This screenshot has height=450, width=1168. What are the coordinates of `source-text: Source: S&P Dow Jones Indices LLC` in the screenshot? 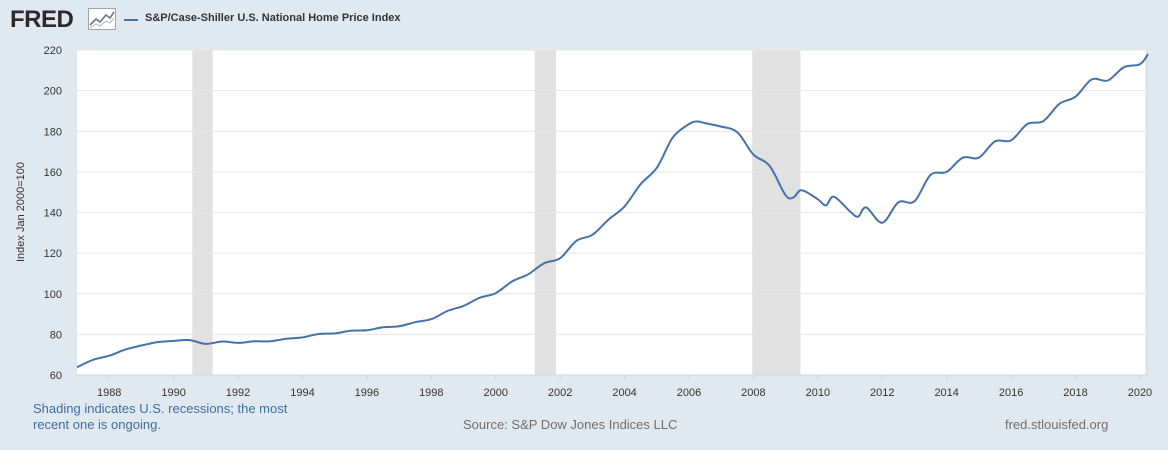 It's located at (570, 424).